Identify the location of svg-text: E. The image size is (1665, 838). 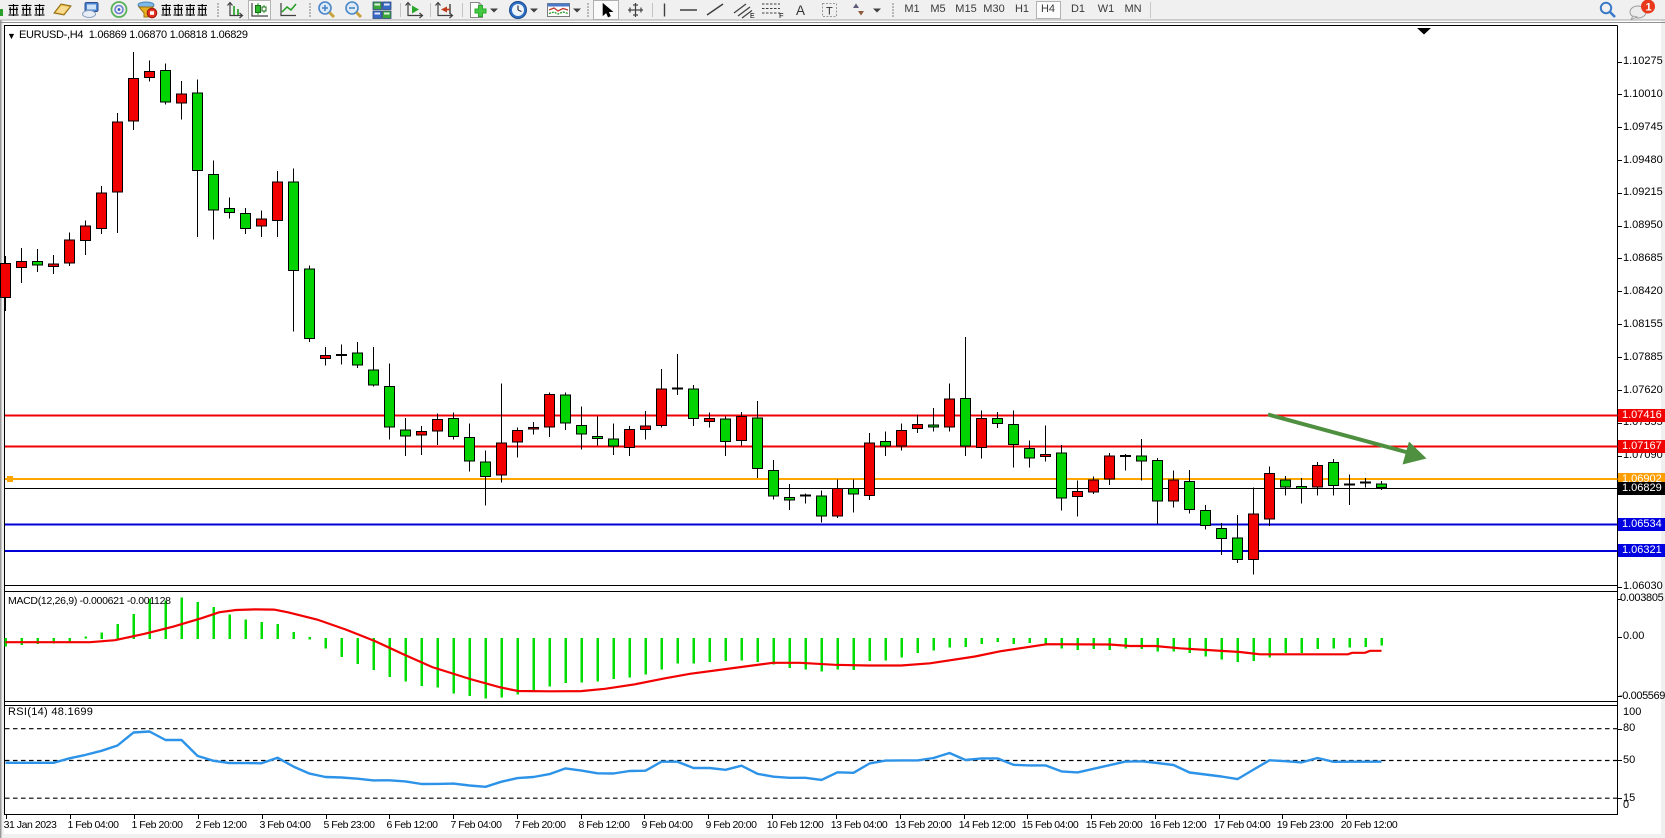
(752, 16).